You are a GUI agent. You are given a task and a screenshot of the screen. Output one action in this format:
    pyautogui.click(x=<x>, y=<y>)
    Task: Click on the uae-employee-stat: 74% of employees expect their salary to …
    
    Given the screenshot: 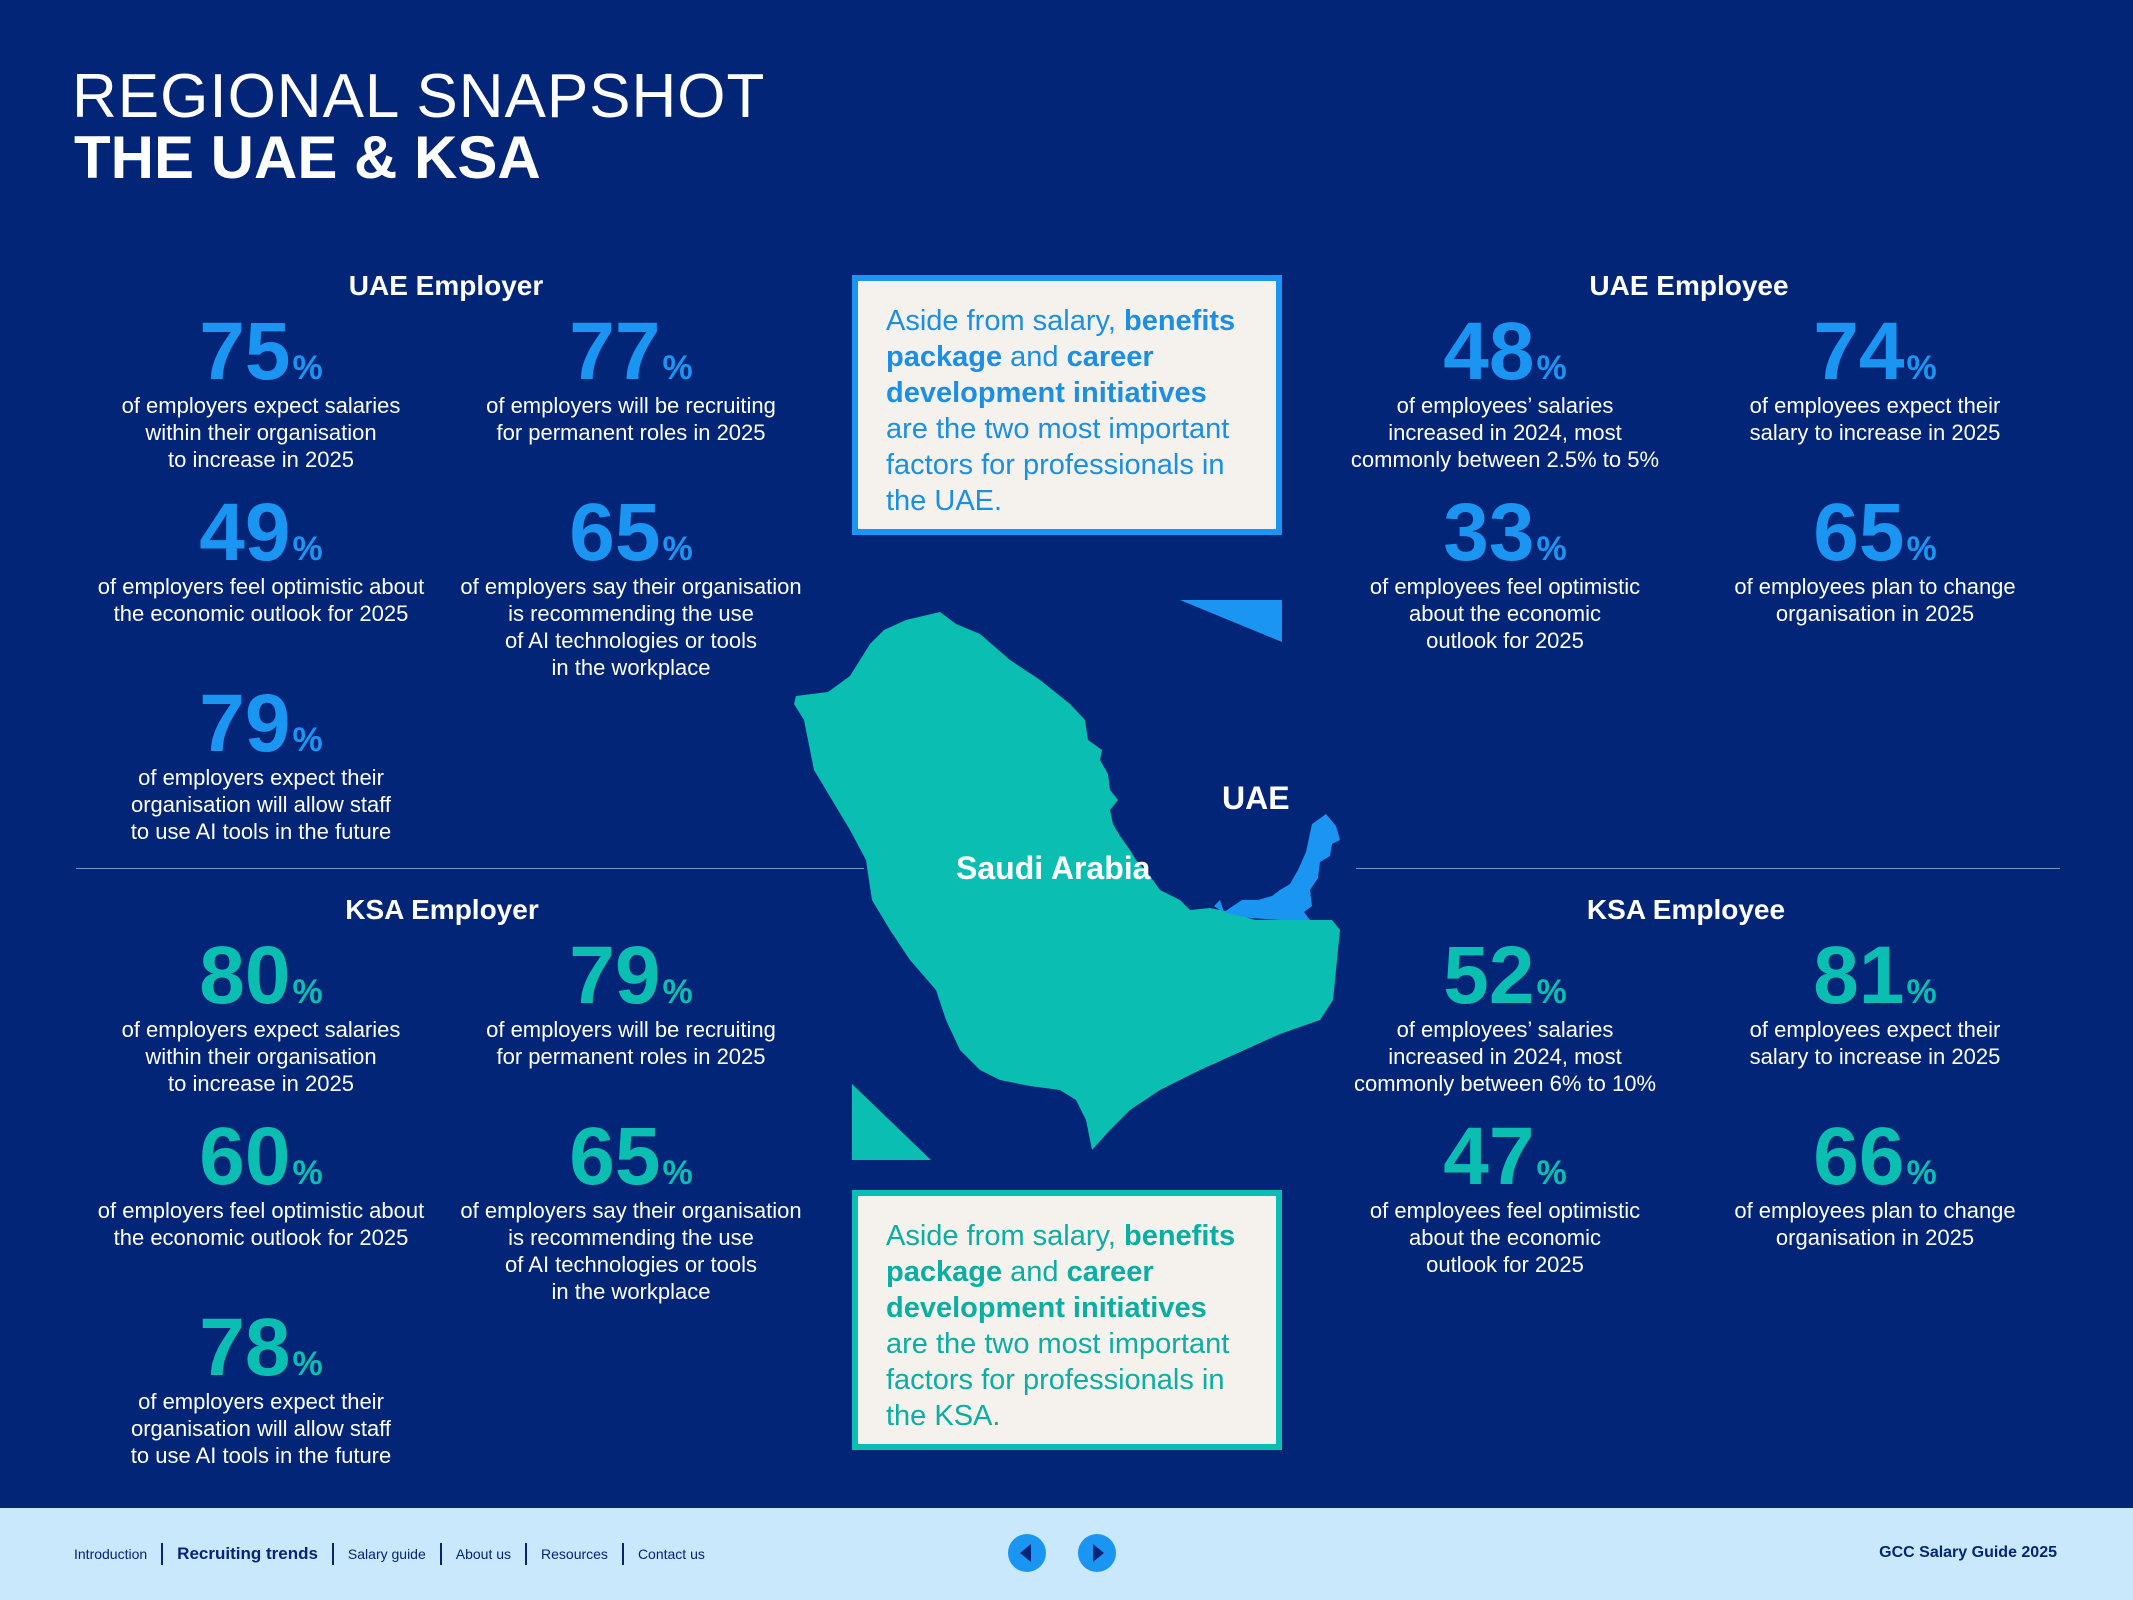 What is the action you would take?
    pyautogui.click(x=1875, y=378)
    